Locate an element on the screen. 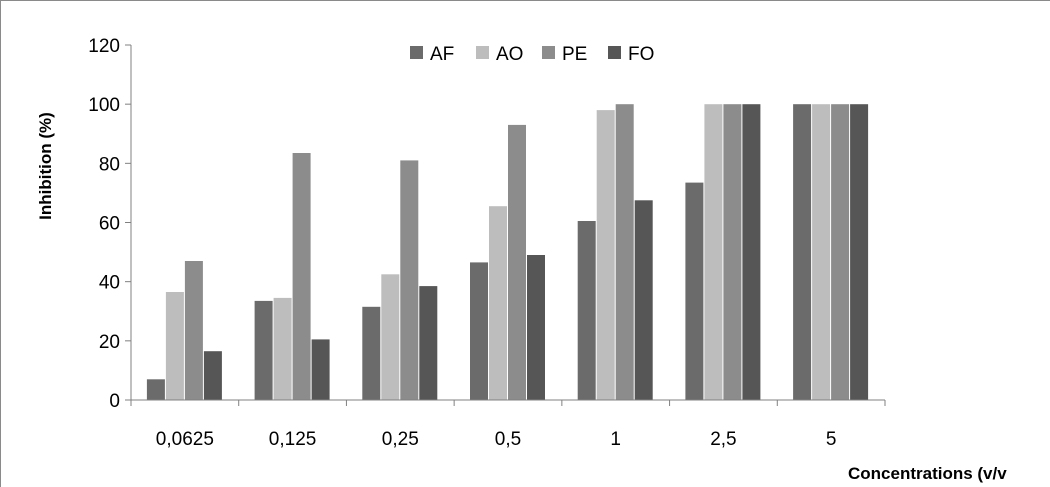 The image size is (1050, 487). y-axis-title: Inhibition (%) is located at coordinates (45, 166).